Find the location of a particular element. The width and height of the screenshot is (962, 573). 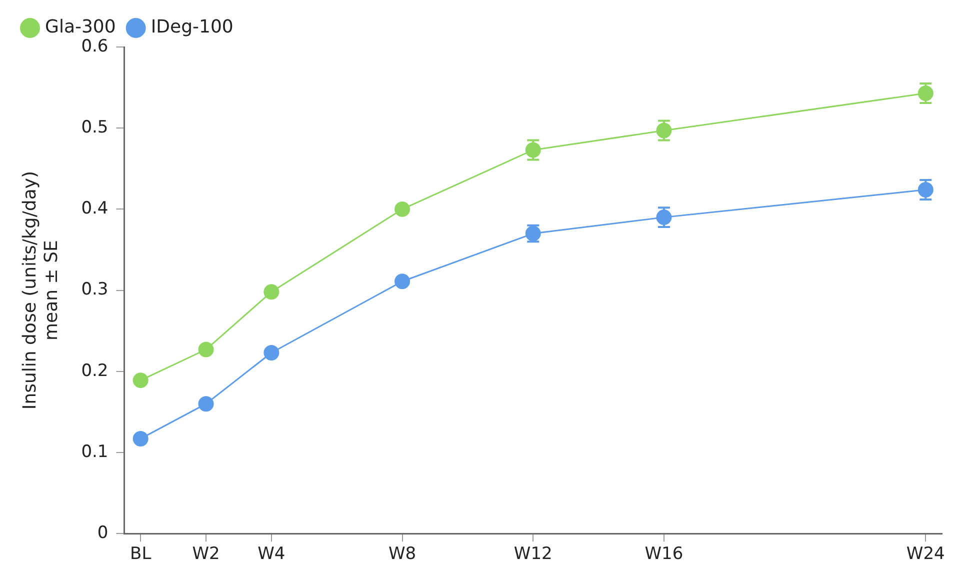

y-tick-label: 0.6 is located at coordinates (94, 46).